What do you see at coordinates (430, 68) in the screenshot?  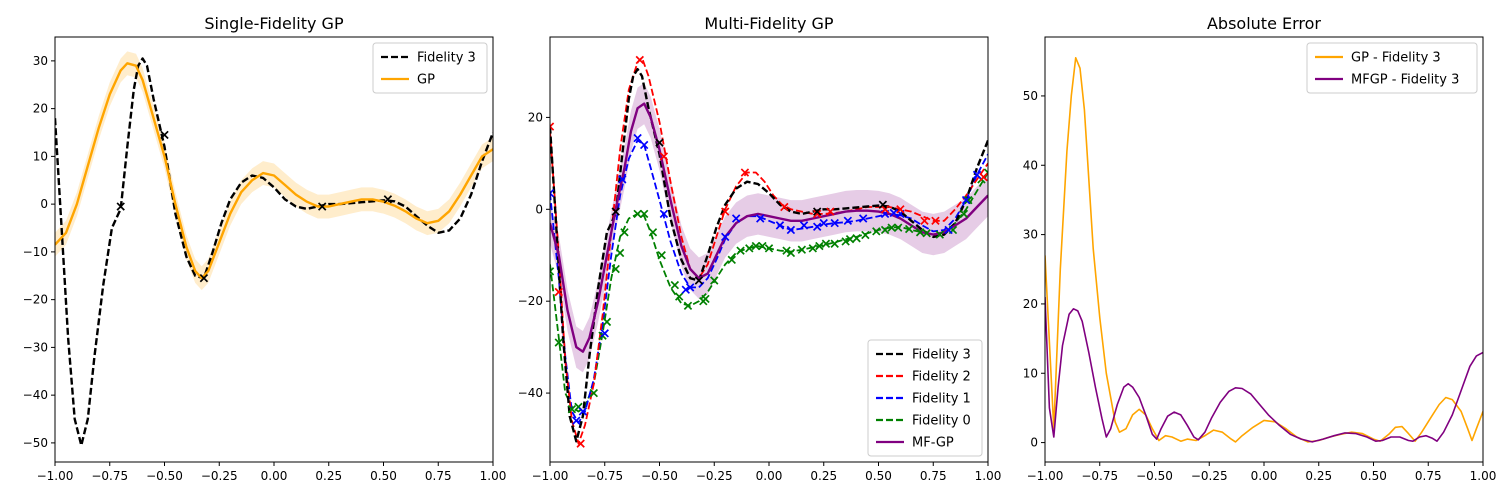 I see `legend: Fidelity 3 GP` at bounding box center [430, 68].